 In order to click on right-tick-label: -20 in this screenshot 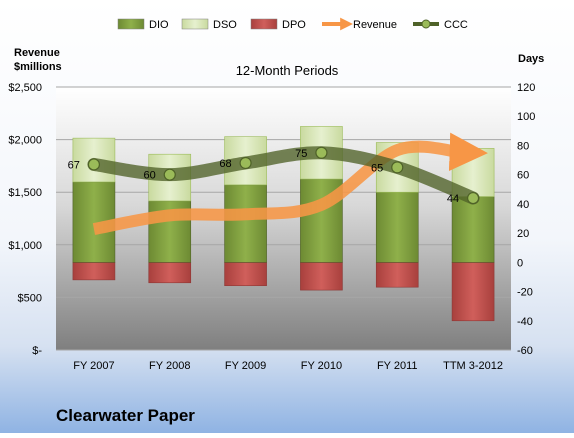, I will do `click(525, 293)`.